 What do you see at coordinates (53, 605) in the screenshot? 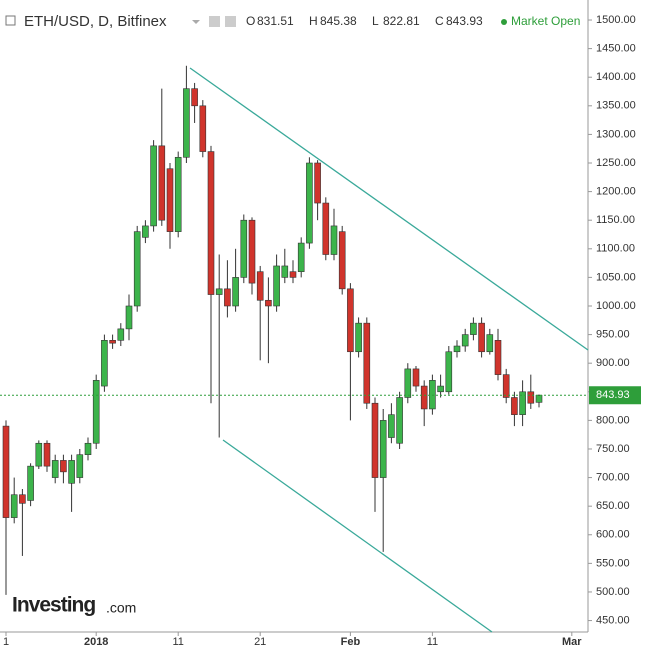
I see `logo: Investing` at bounding box center [53, 605].